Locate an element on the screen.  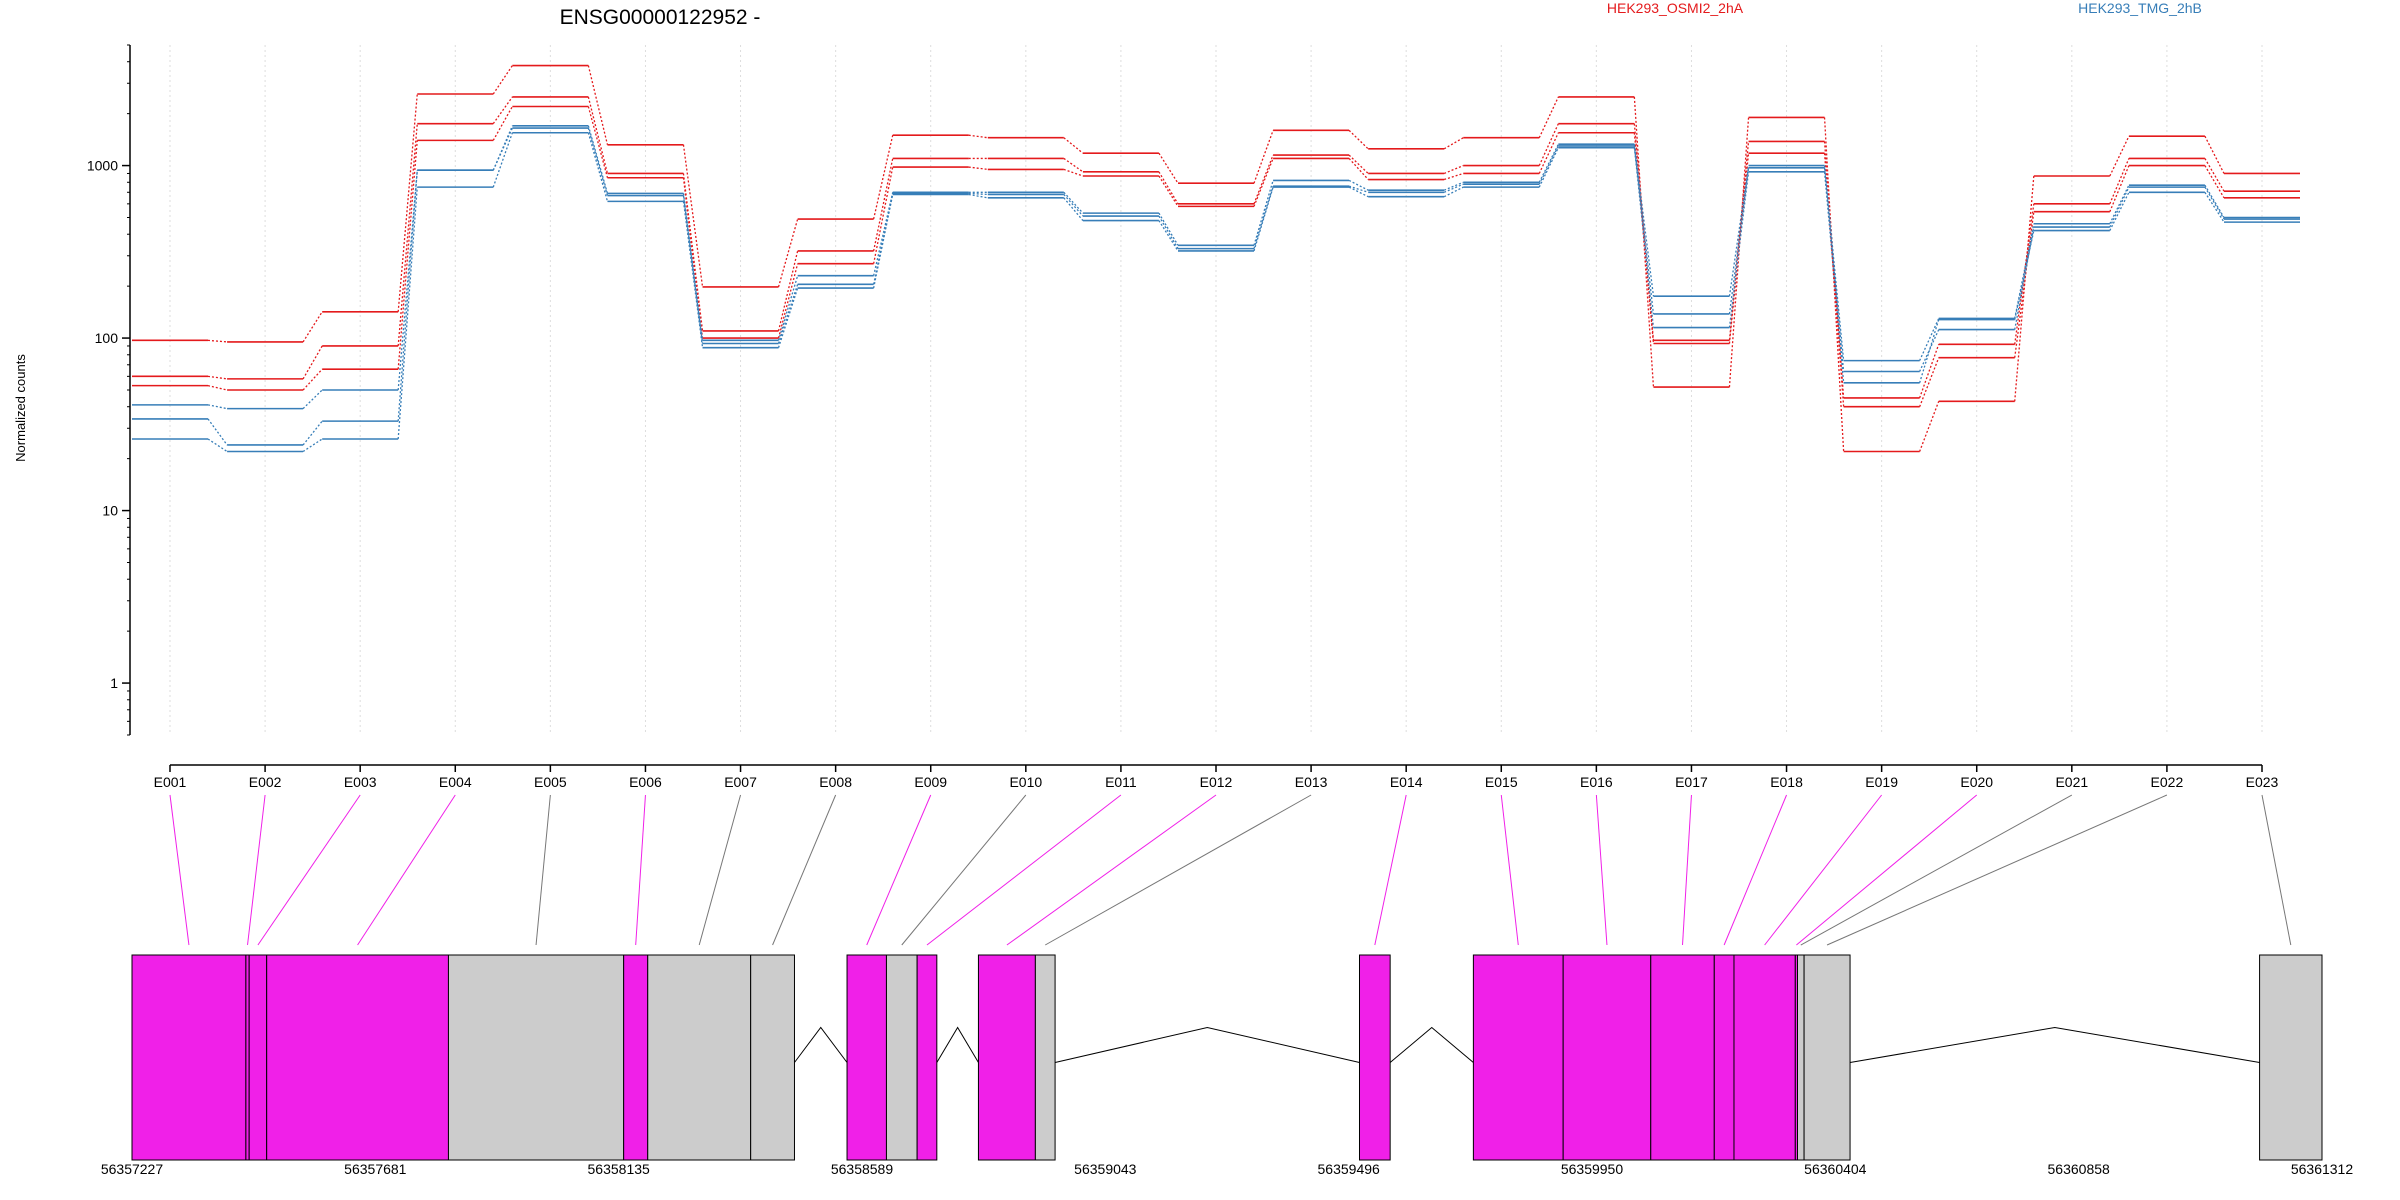
x-tick-label: E012 is located at coordinates (1216, 782).